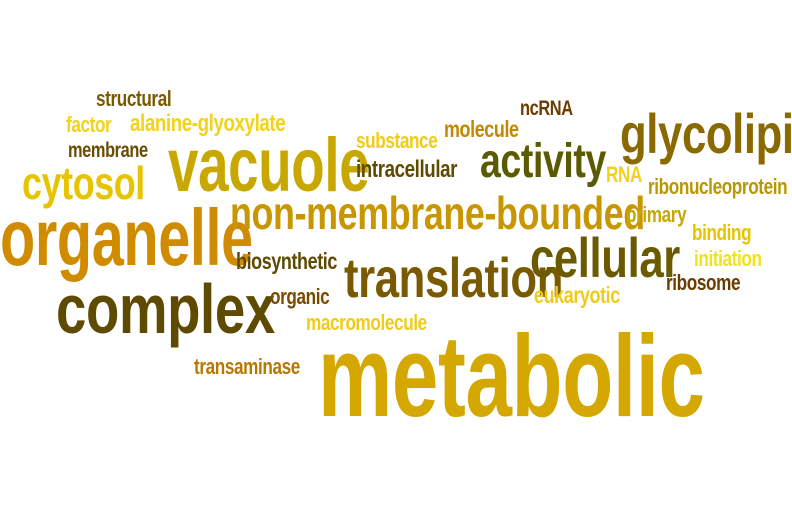 Image resolution: width=792 pixels, height=506 pixels. Describe the element at coordinates (437, 213) in the screenshot. I see `word-non-membrane-bounded: non-membrane-bounded` at that location.